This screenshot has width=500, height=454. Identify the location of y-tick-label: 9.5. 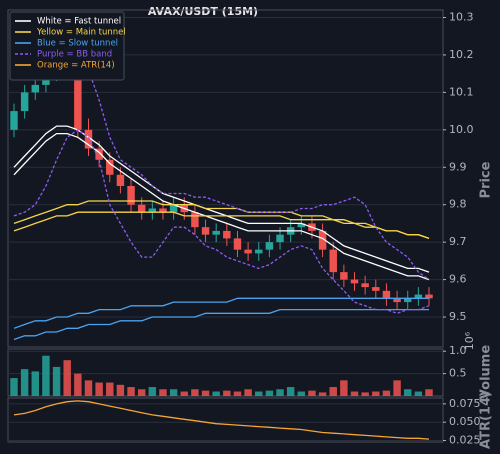
(458, 316).